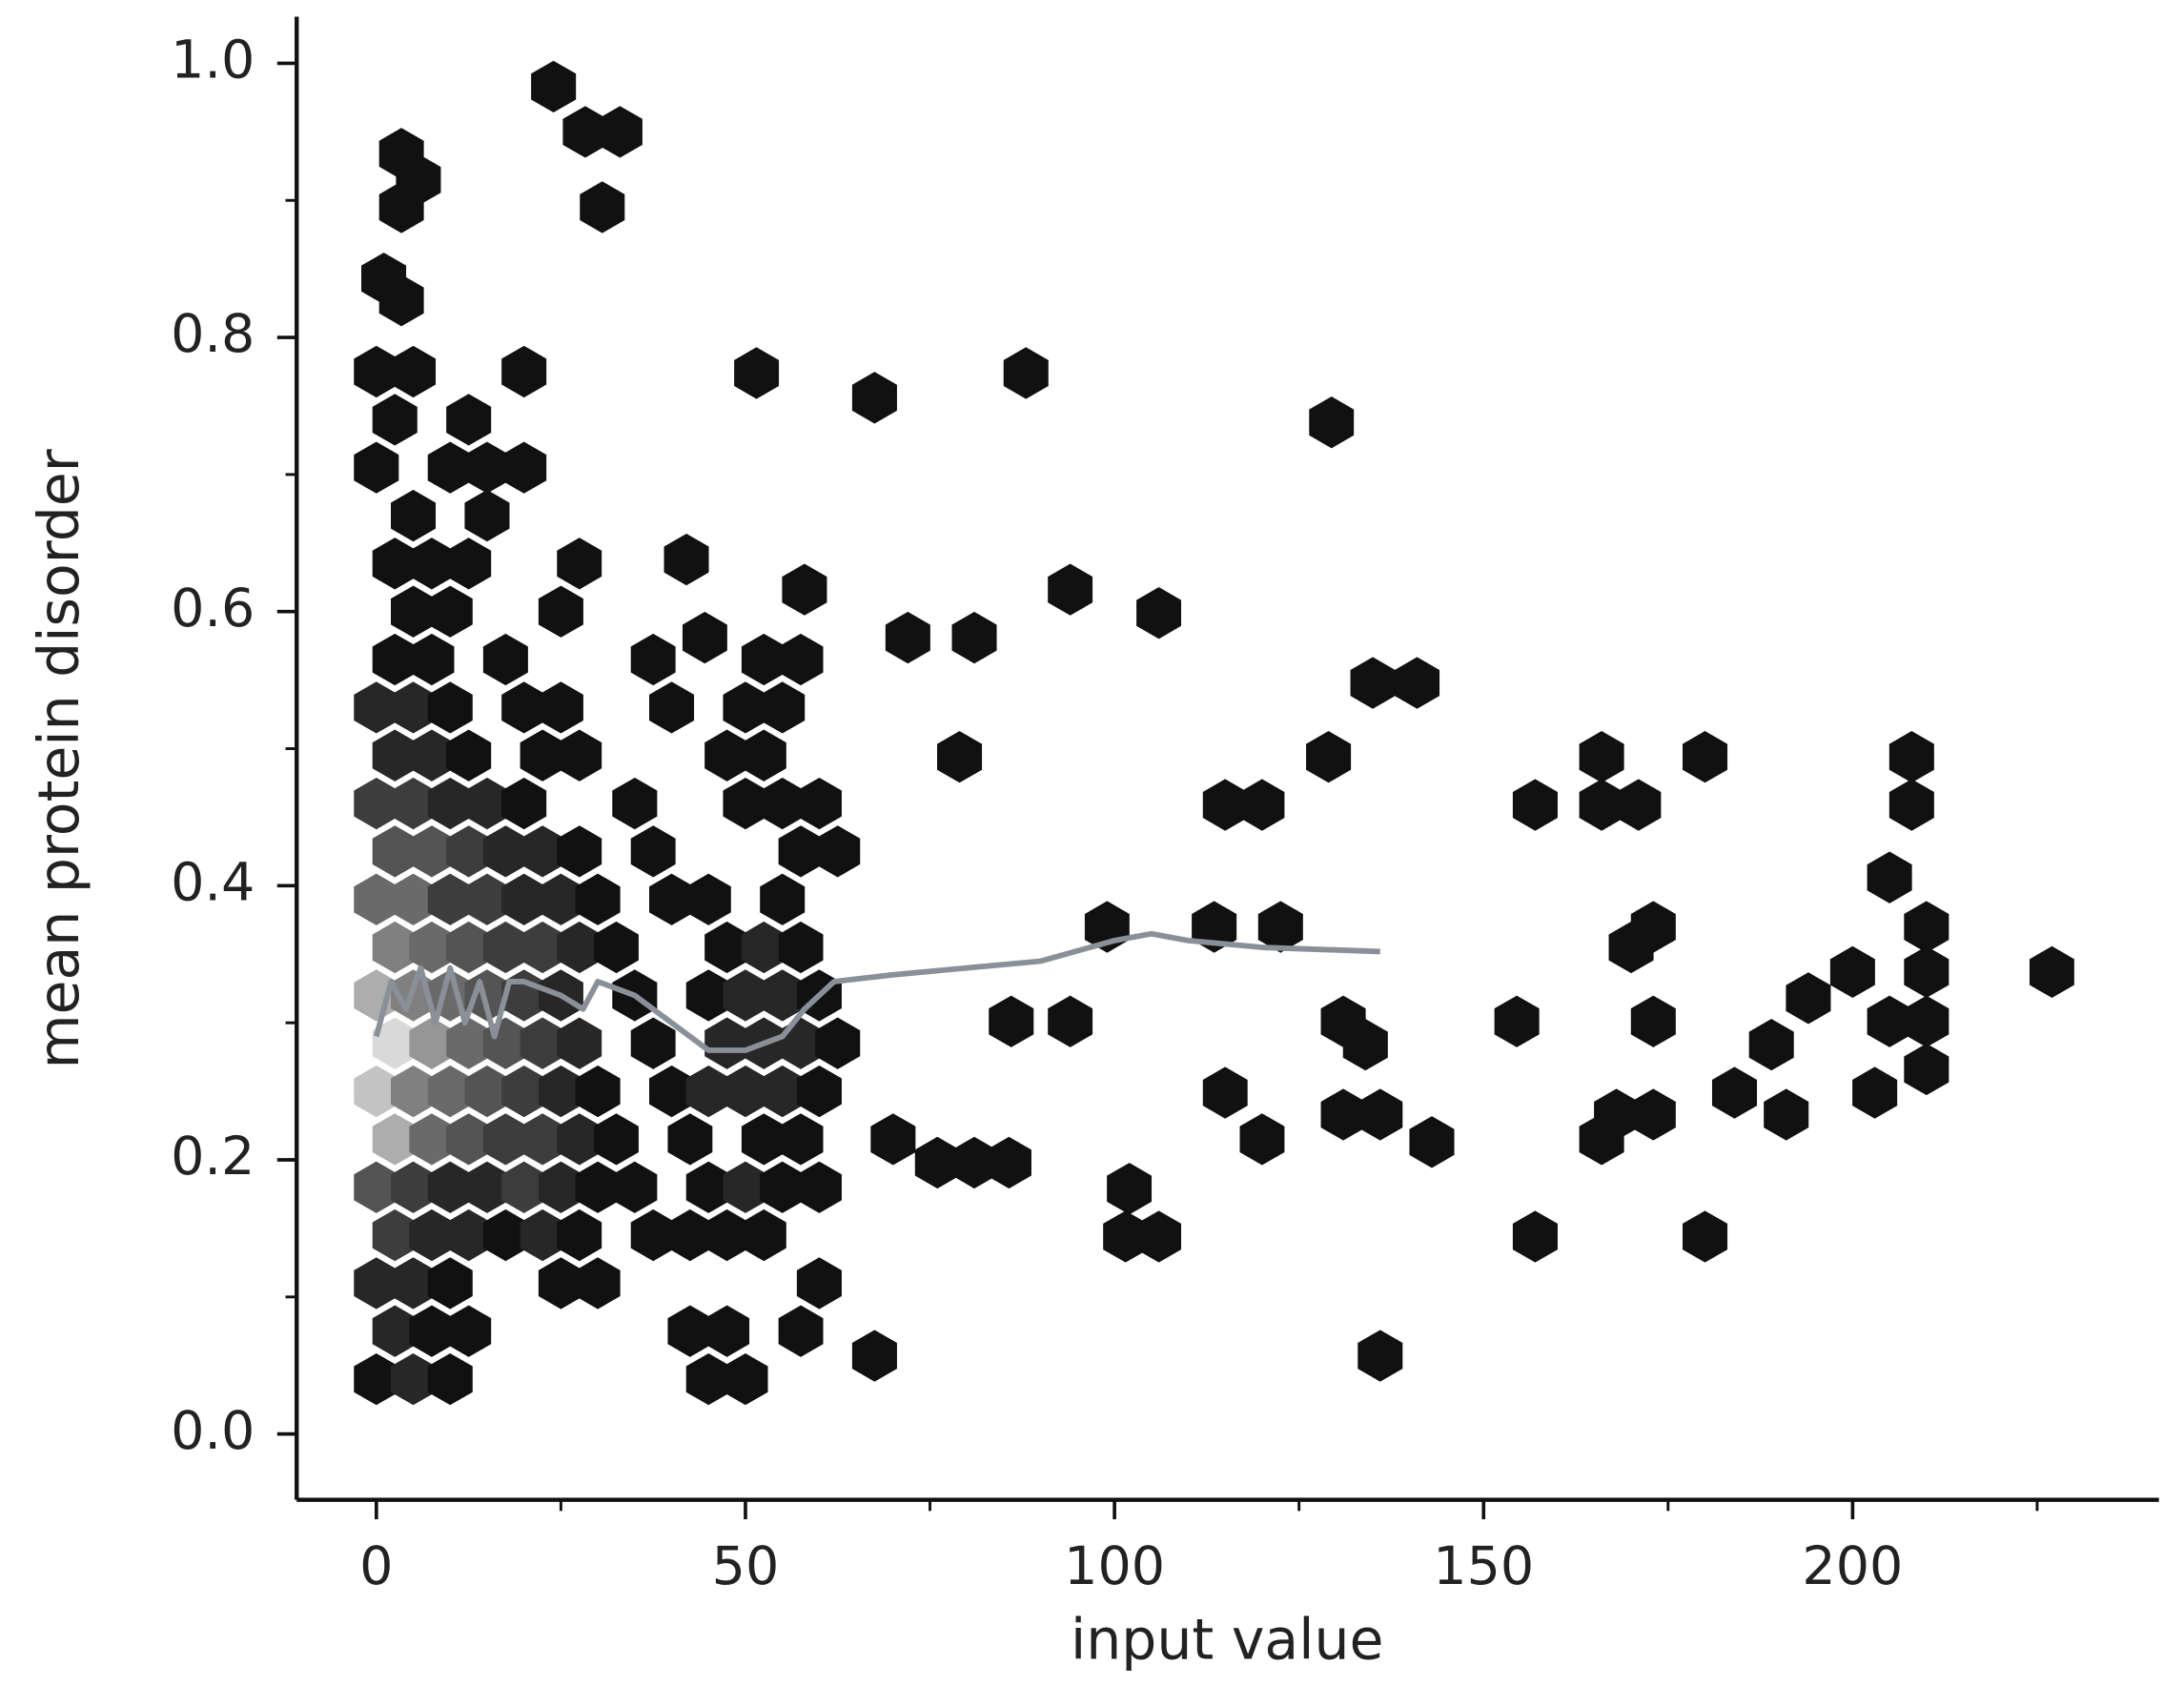  I want to click on trend-line, so click(877, 991).